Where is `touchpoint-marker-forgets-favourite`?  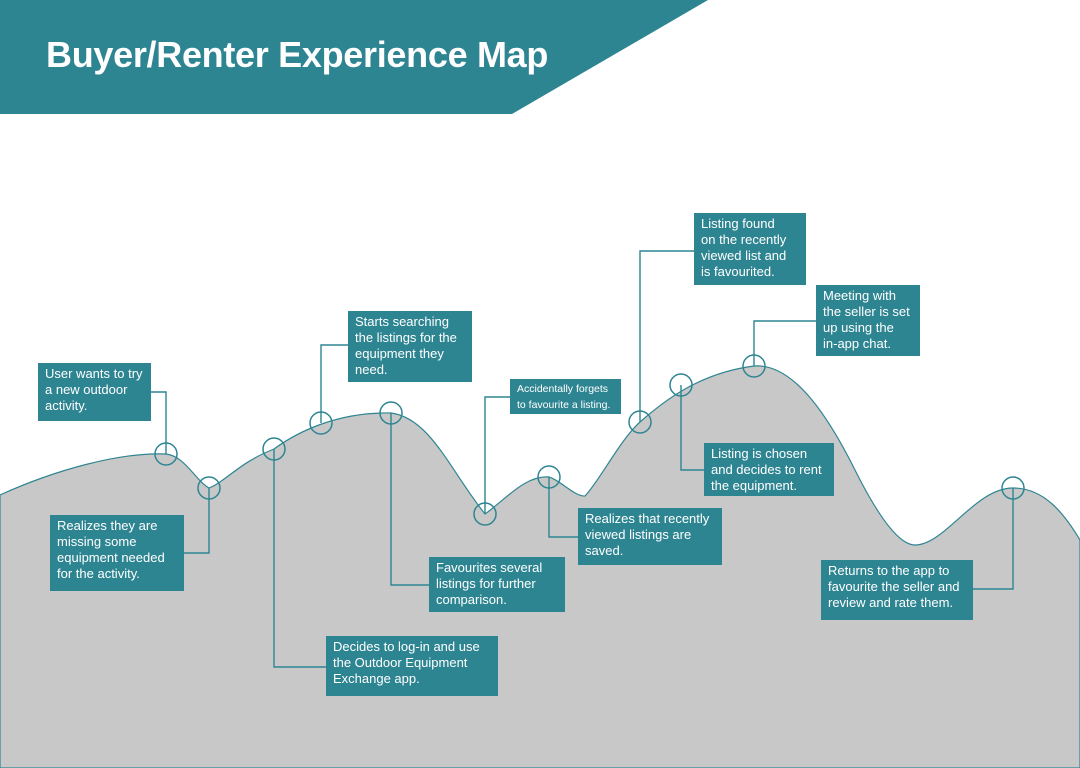
touchpoint-marker-forgets-favourite is located at coordinates (485, 514).